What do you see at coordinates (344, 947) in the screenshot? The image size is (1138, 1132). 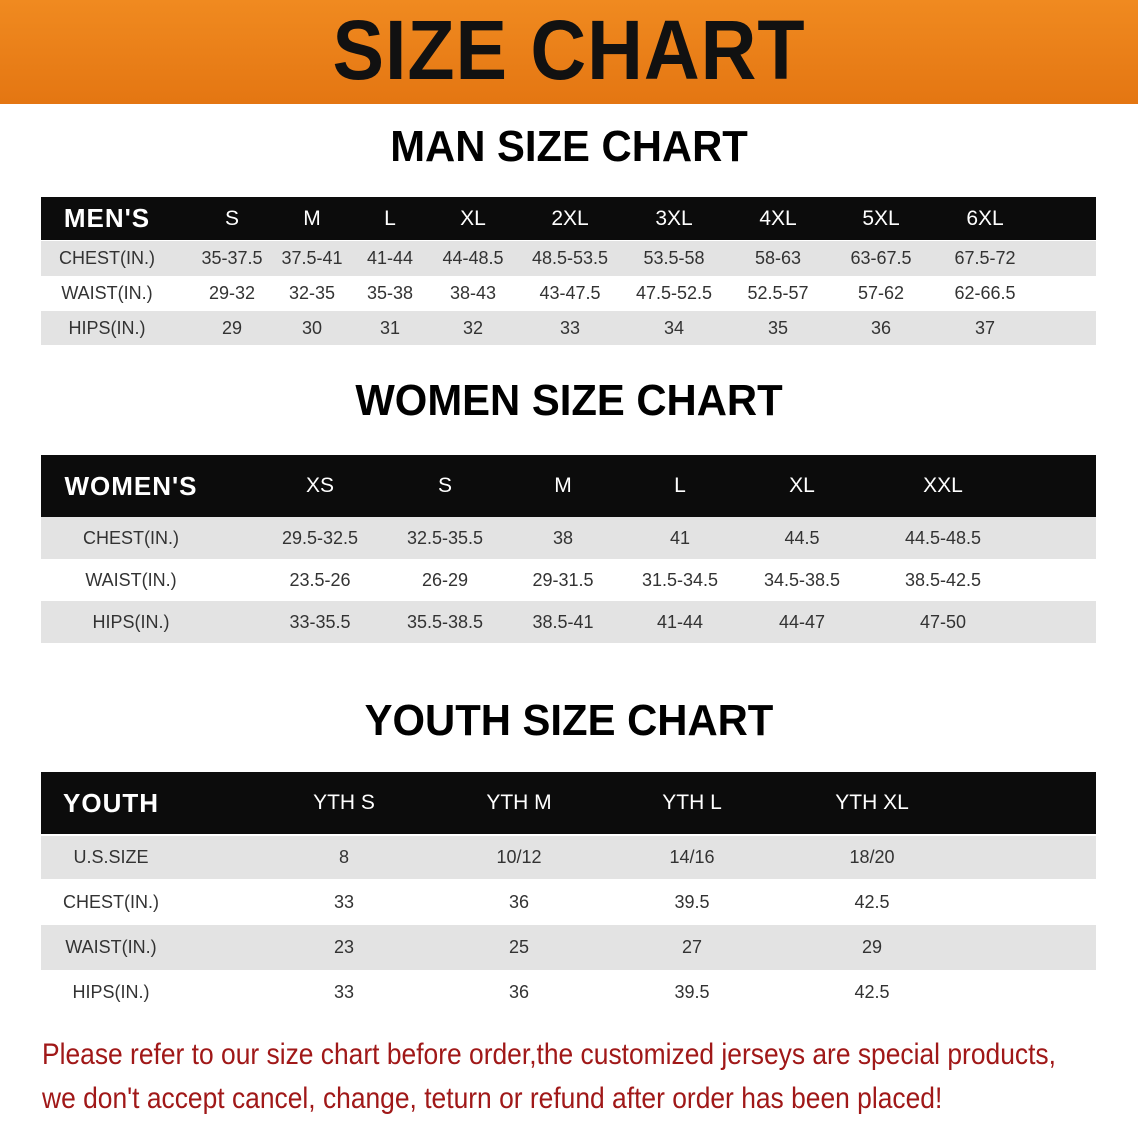 I see `table-cell: 23` at bounding box center [344, 947].